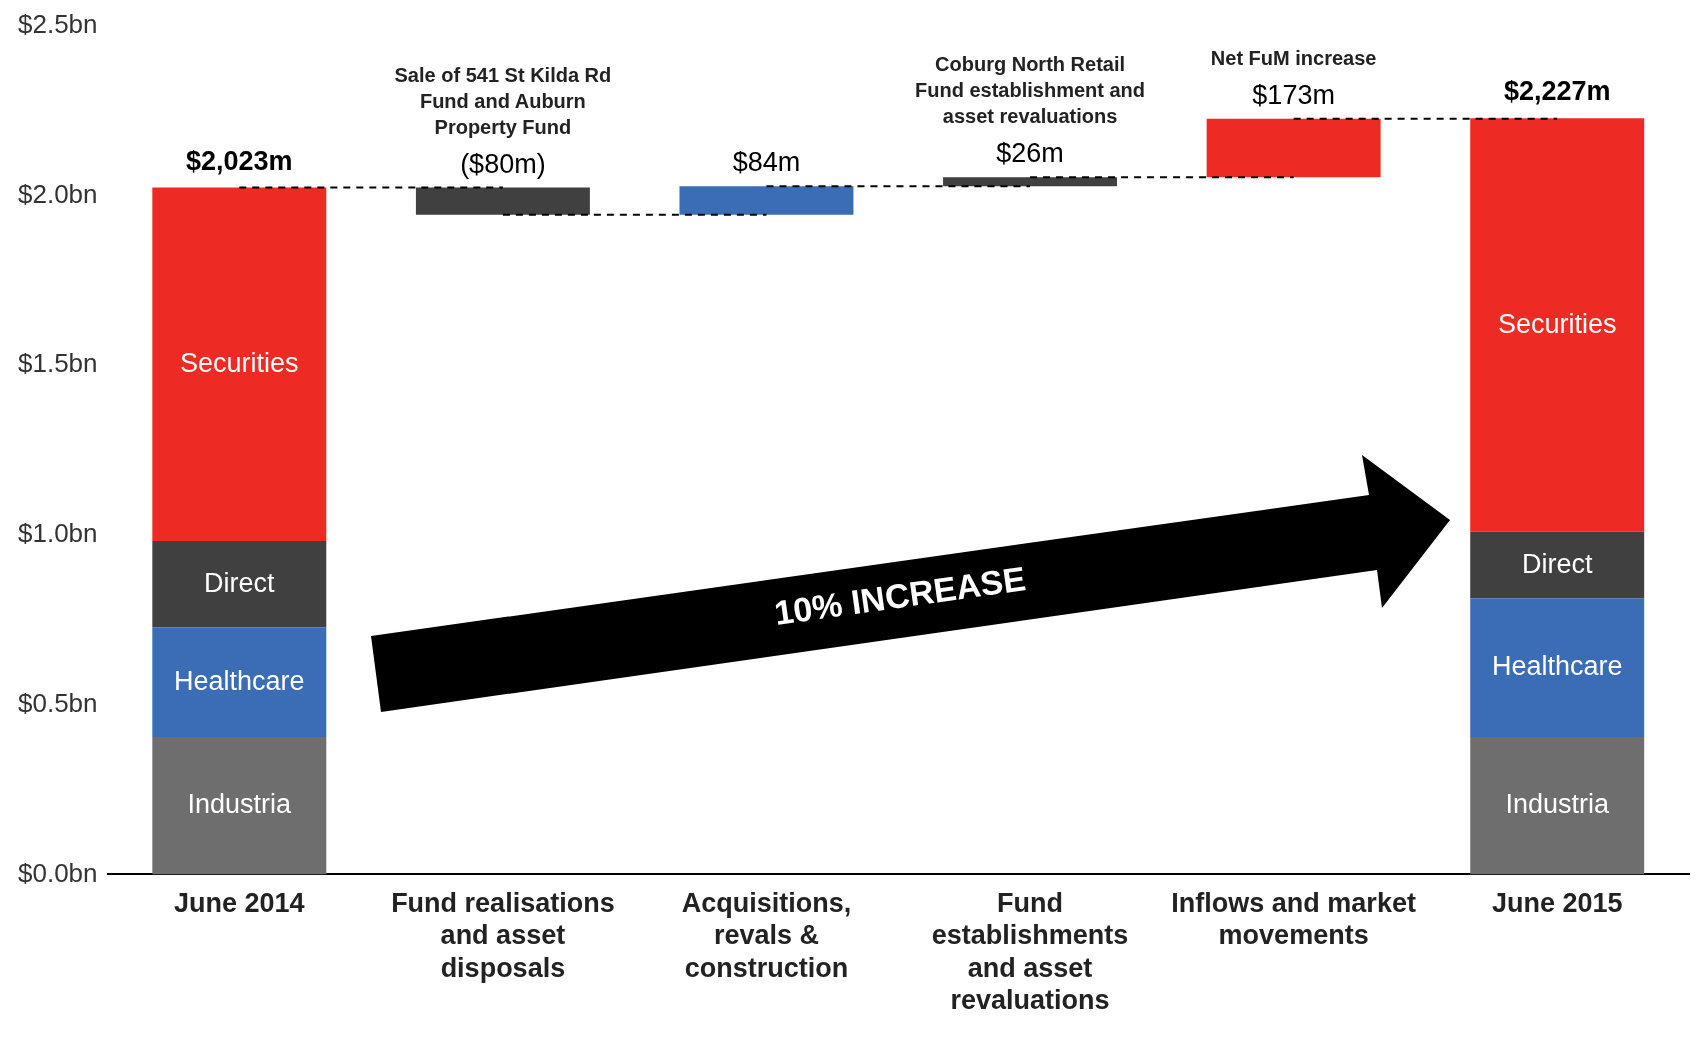 This screenshot has width=1697, height=1042. What do you see at coordinates (57, 363) in the screenshot?
I see `y-tick-label: $1.5bn` at bounding box center [57, 363].